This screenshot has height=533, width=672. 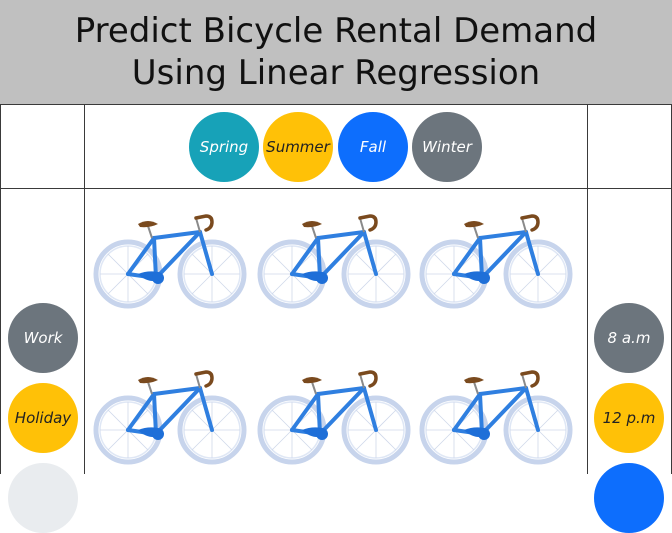 What do you see at coordinates (84, 289) in the screenshot?
I see `grid-col-divider-left` at bounding box center [84, 289].